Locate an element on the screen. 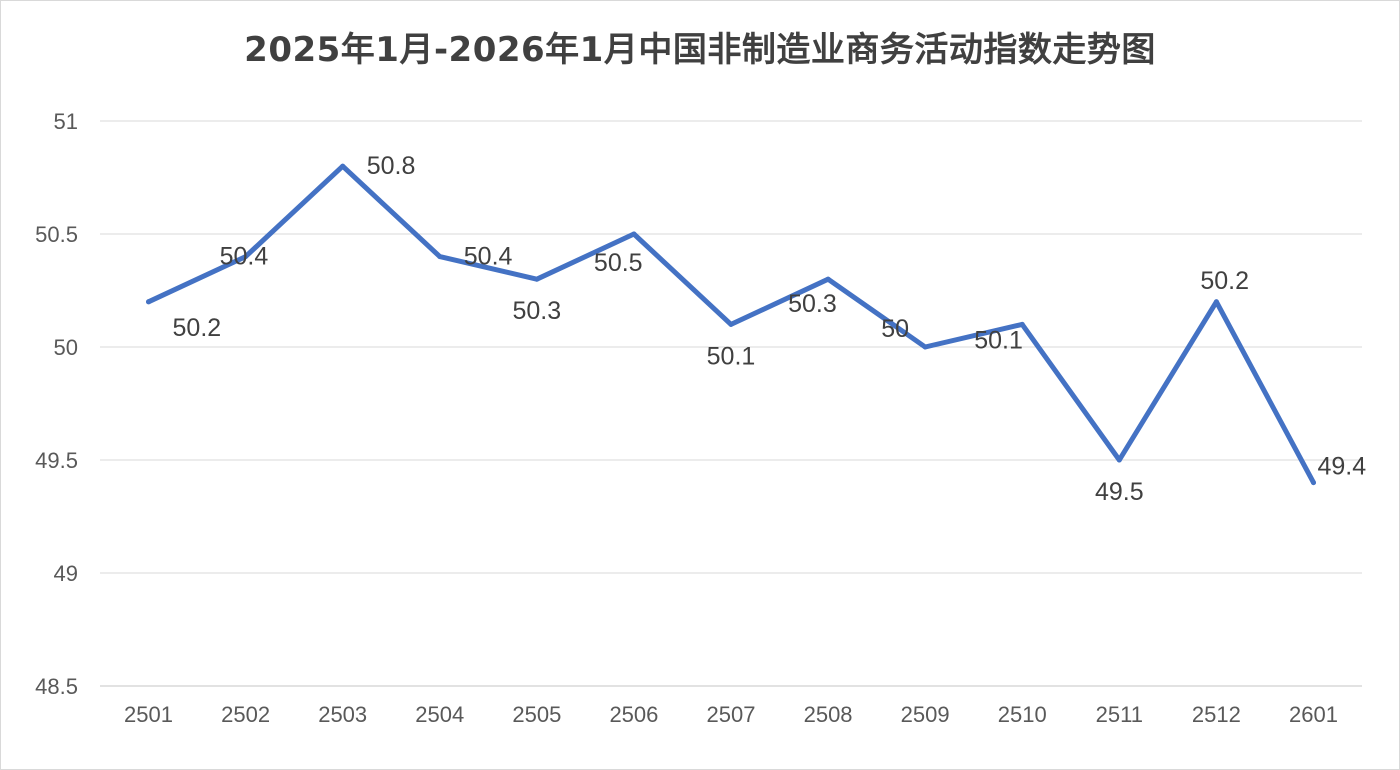 This screenshot has width=1400, height=770. data-label: 50.5 is located at coordinates (618, 263).